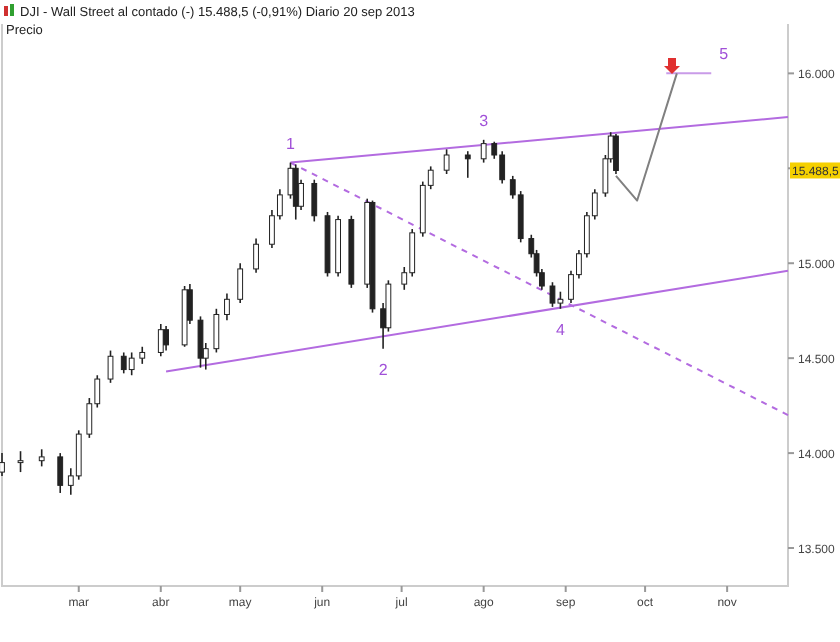  Describe the element at coordinates (484, 120) in the screenshot. I see `annotation: 3` at that location.